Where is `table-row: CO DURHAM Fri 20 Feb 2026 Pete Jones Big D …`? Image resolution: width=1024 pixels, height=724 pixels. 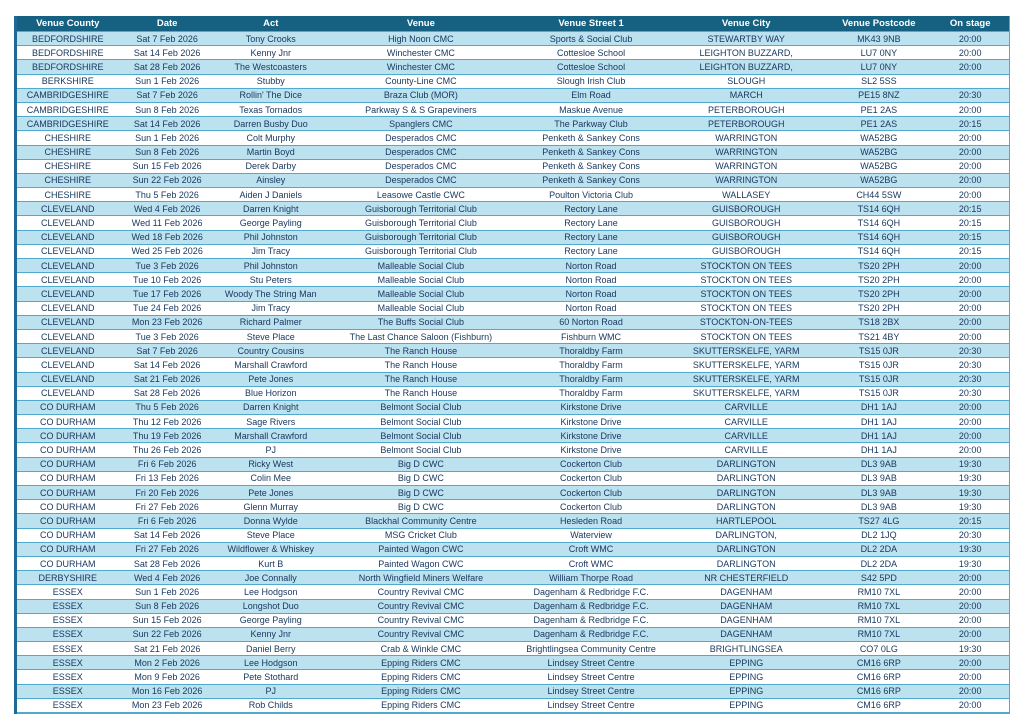
table-row: CO DURHAM Fri 20 Feb 2026 Pete Jones Big D … is located at coordinates (512, 492).